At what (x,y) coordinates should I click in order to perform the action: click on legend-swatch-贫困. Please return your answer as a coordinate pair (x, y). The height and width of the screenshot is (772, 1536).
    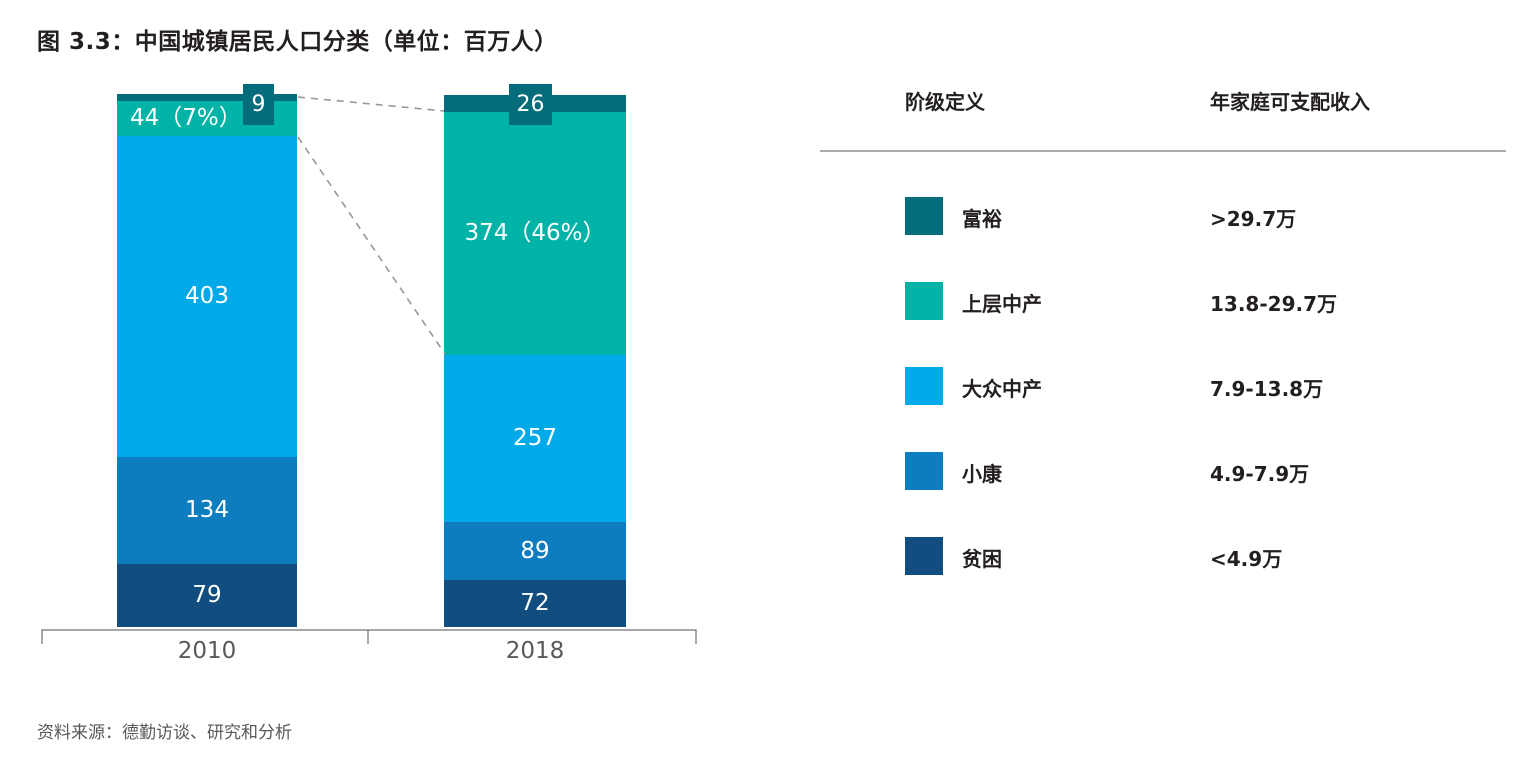
    Looking at the image, I should click on (924, 556).